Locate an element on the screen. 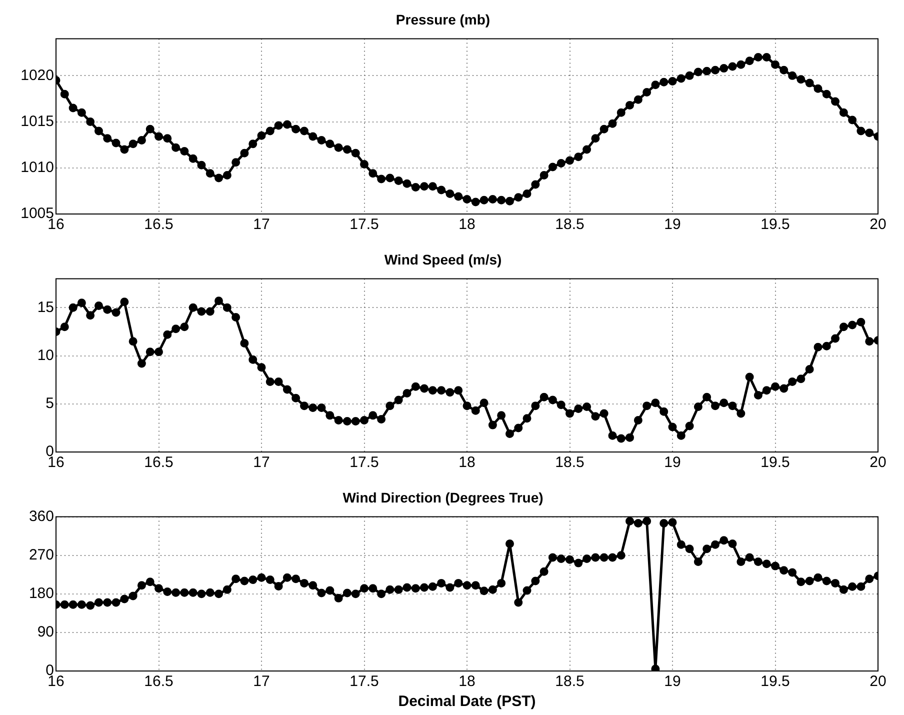  y-tick-label: 15 is located at coordinates (45, 307).